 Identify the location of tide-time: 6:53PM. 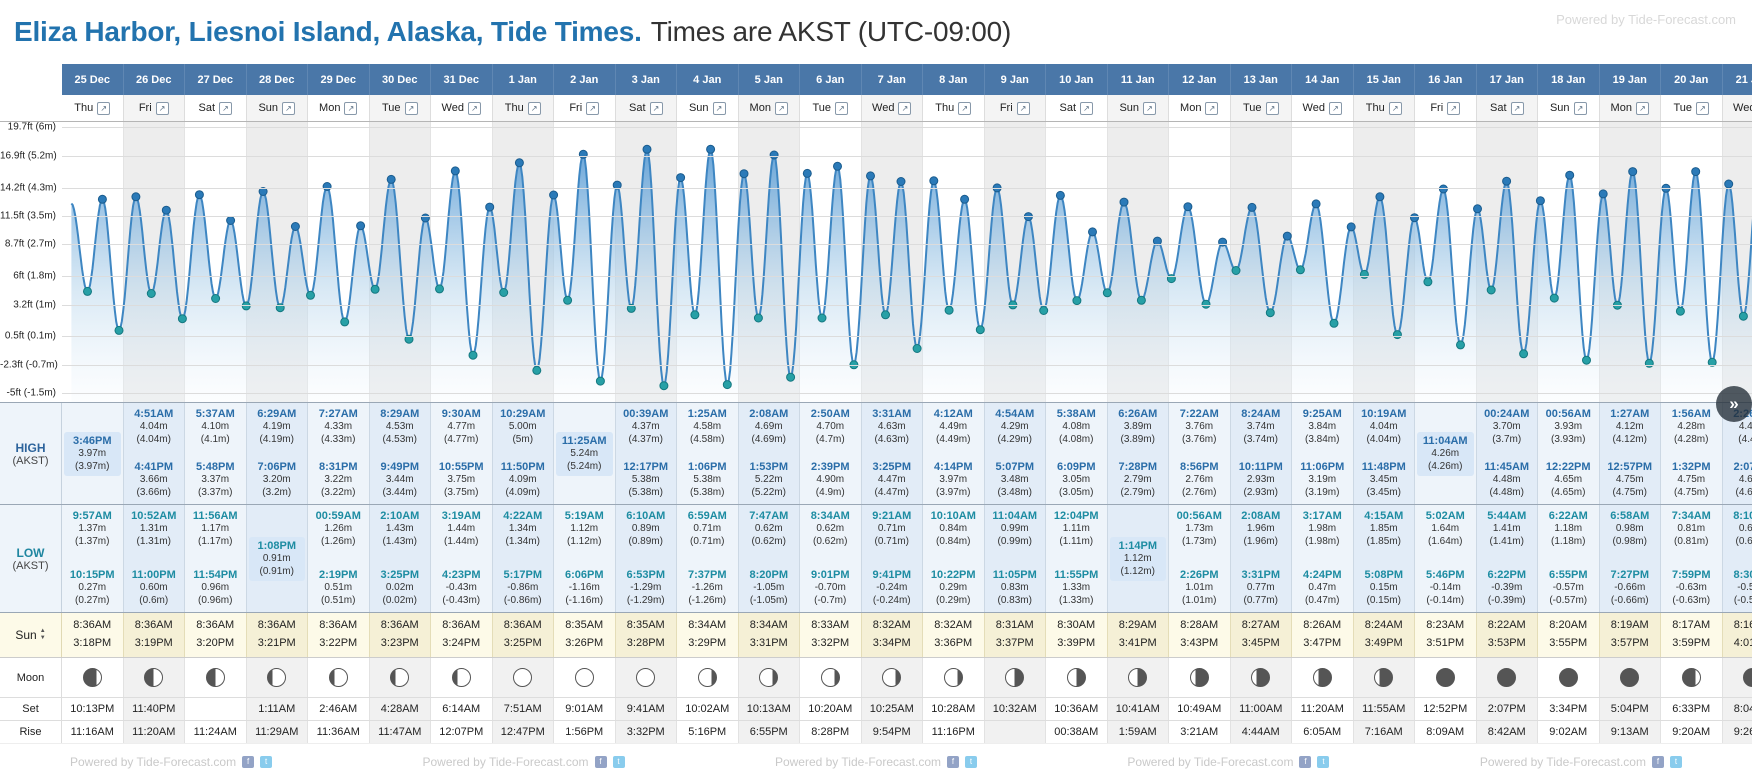
(646, 575).